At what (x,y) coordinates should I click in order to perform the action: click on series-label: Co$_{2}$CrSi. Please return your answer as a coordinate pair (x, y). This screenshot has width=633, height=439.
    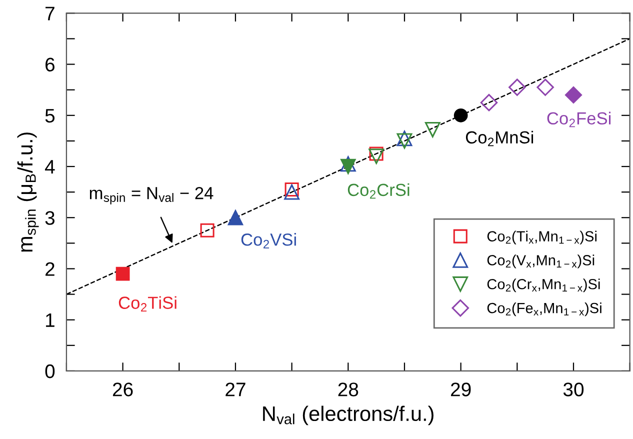
    Looking at the image, I should click on (379, 191).